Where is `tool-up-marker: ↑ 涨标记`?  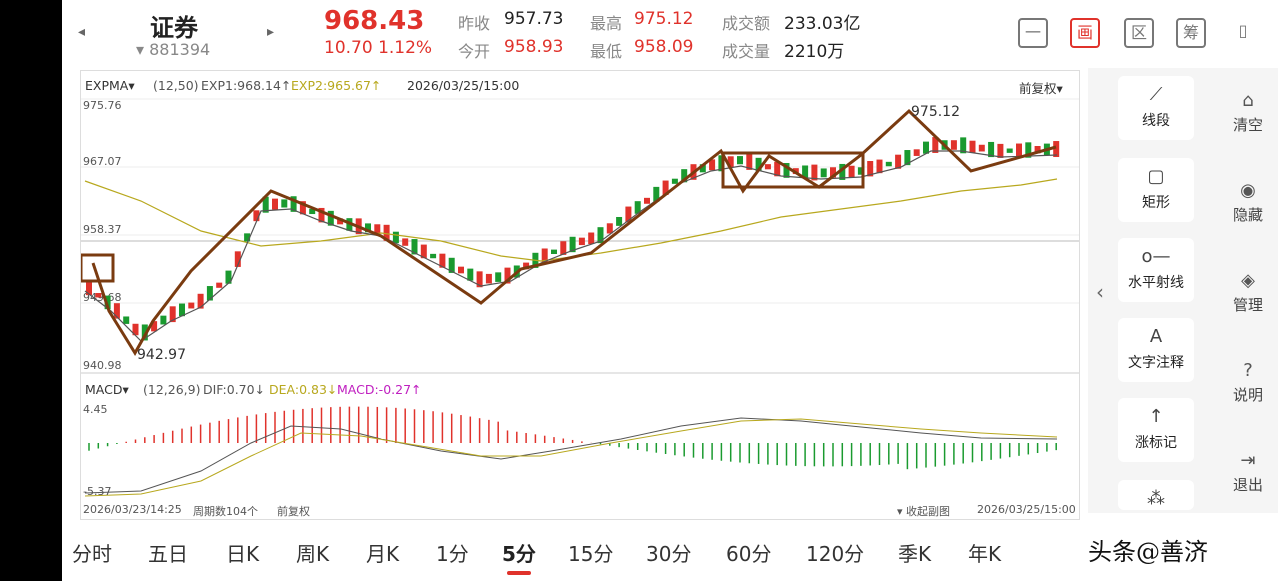 tool-up-marker: ↑ 涨标记 is located at coordinates (1156, 430).